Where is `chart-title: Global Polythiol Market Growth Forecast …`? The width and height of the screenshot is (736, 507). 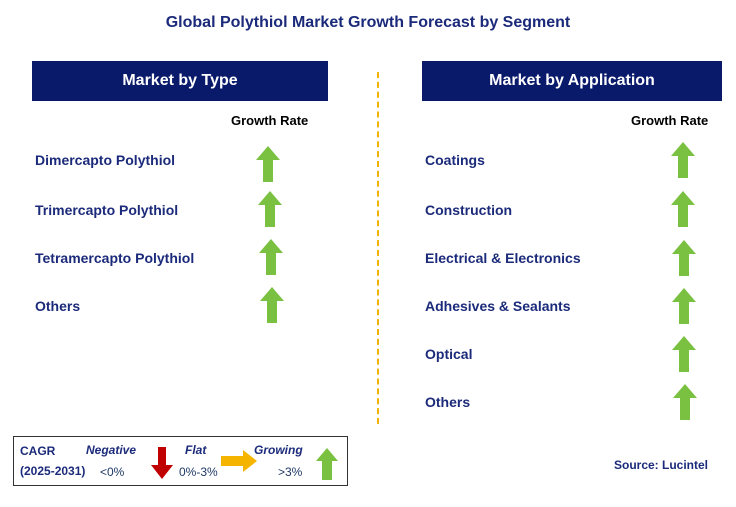 chart-title: Global Polythiol Market Growth Forecast … is located at coordinates (368, 22).